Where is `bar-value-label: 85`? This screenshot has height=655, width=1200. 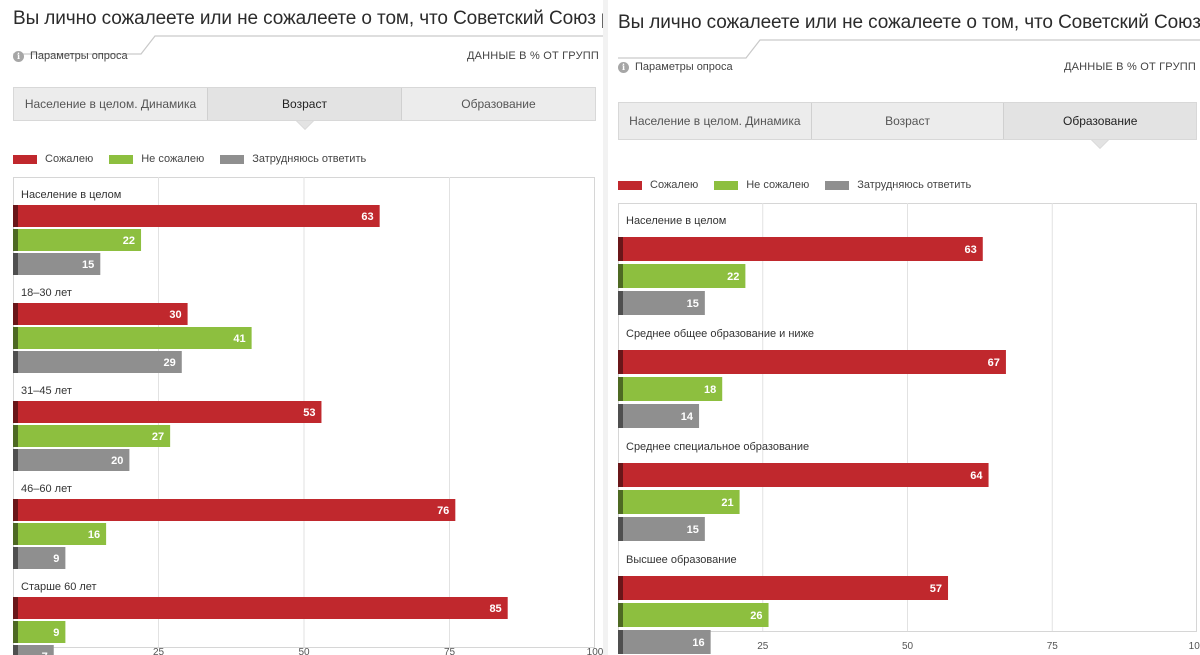 bar-value-label: 85 is located at coordinates (495, 609).